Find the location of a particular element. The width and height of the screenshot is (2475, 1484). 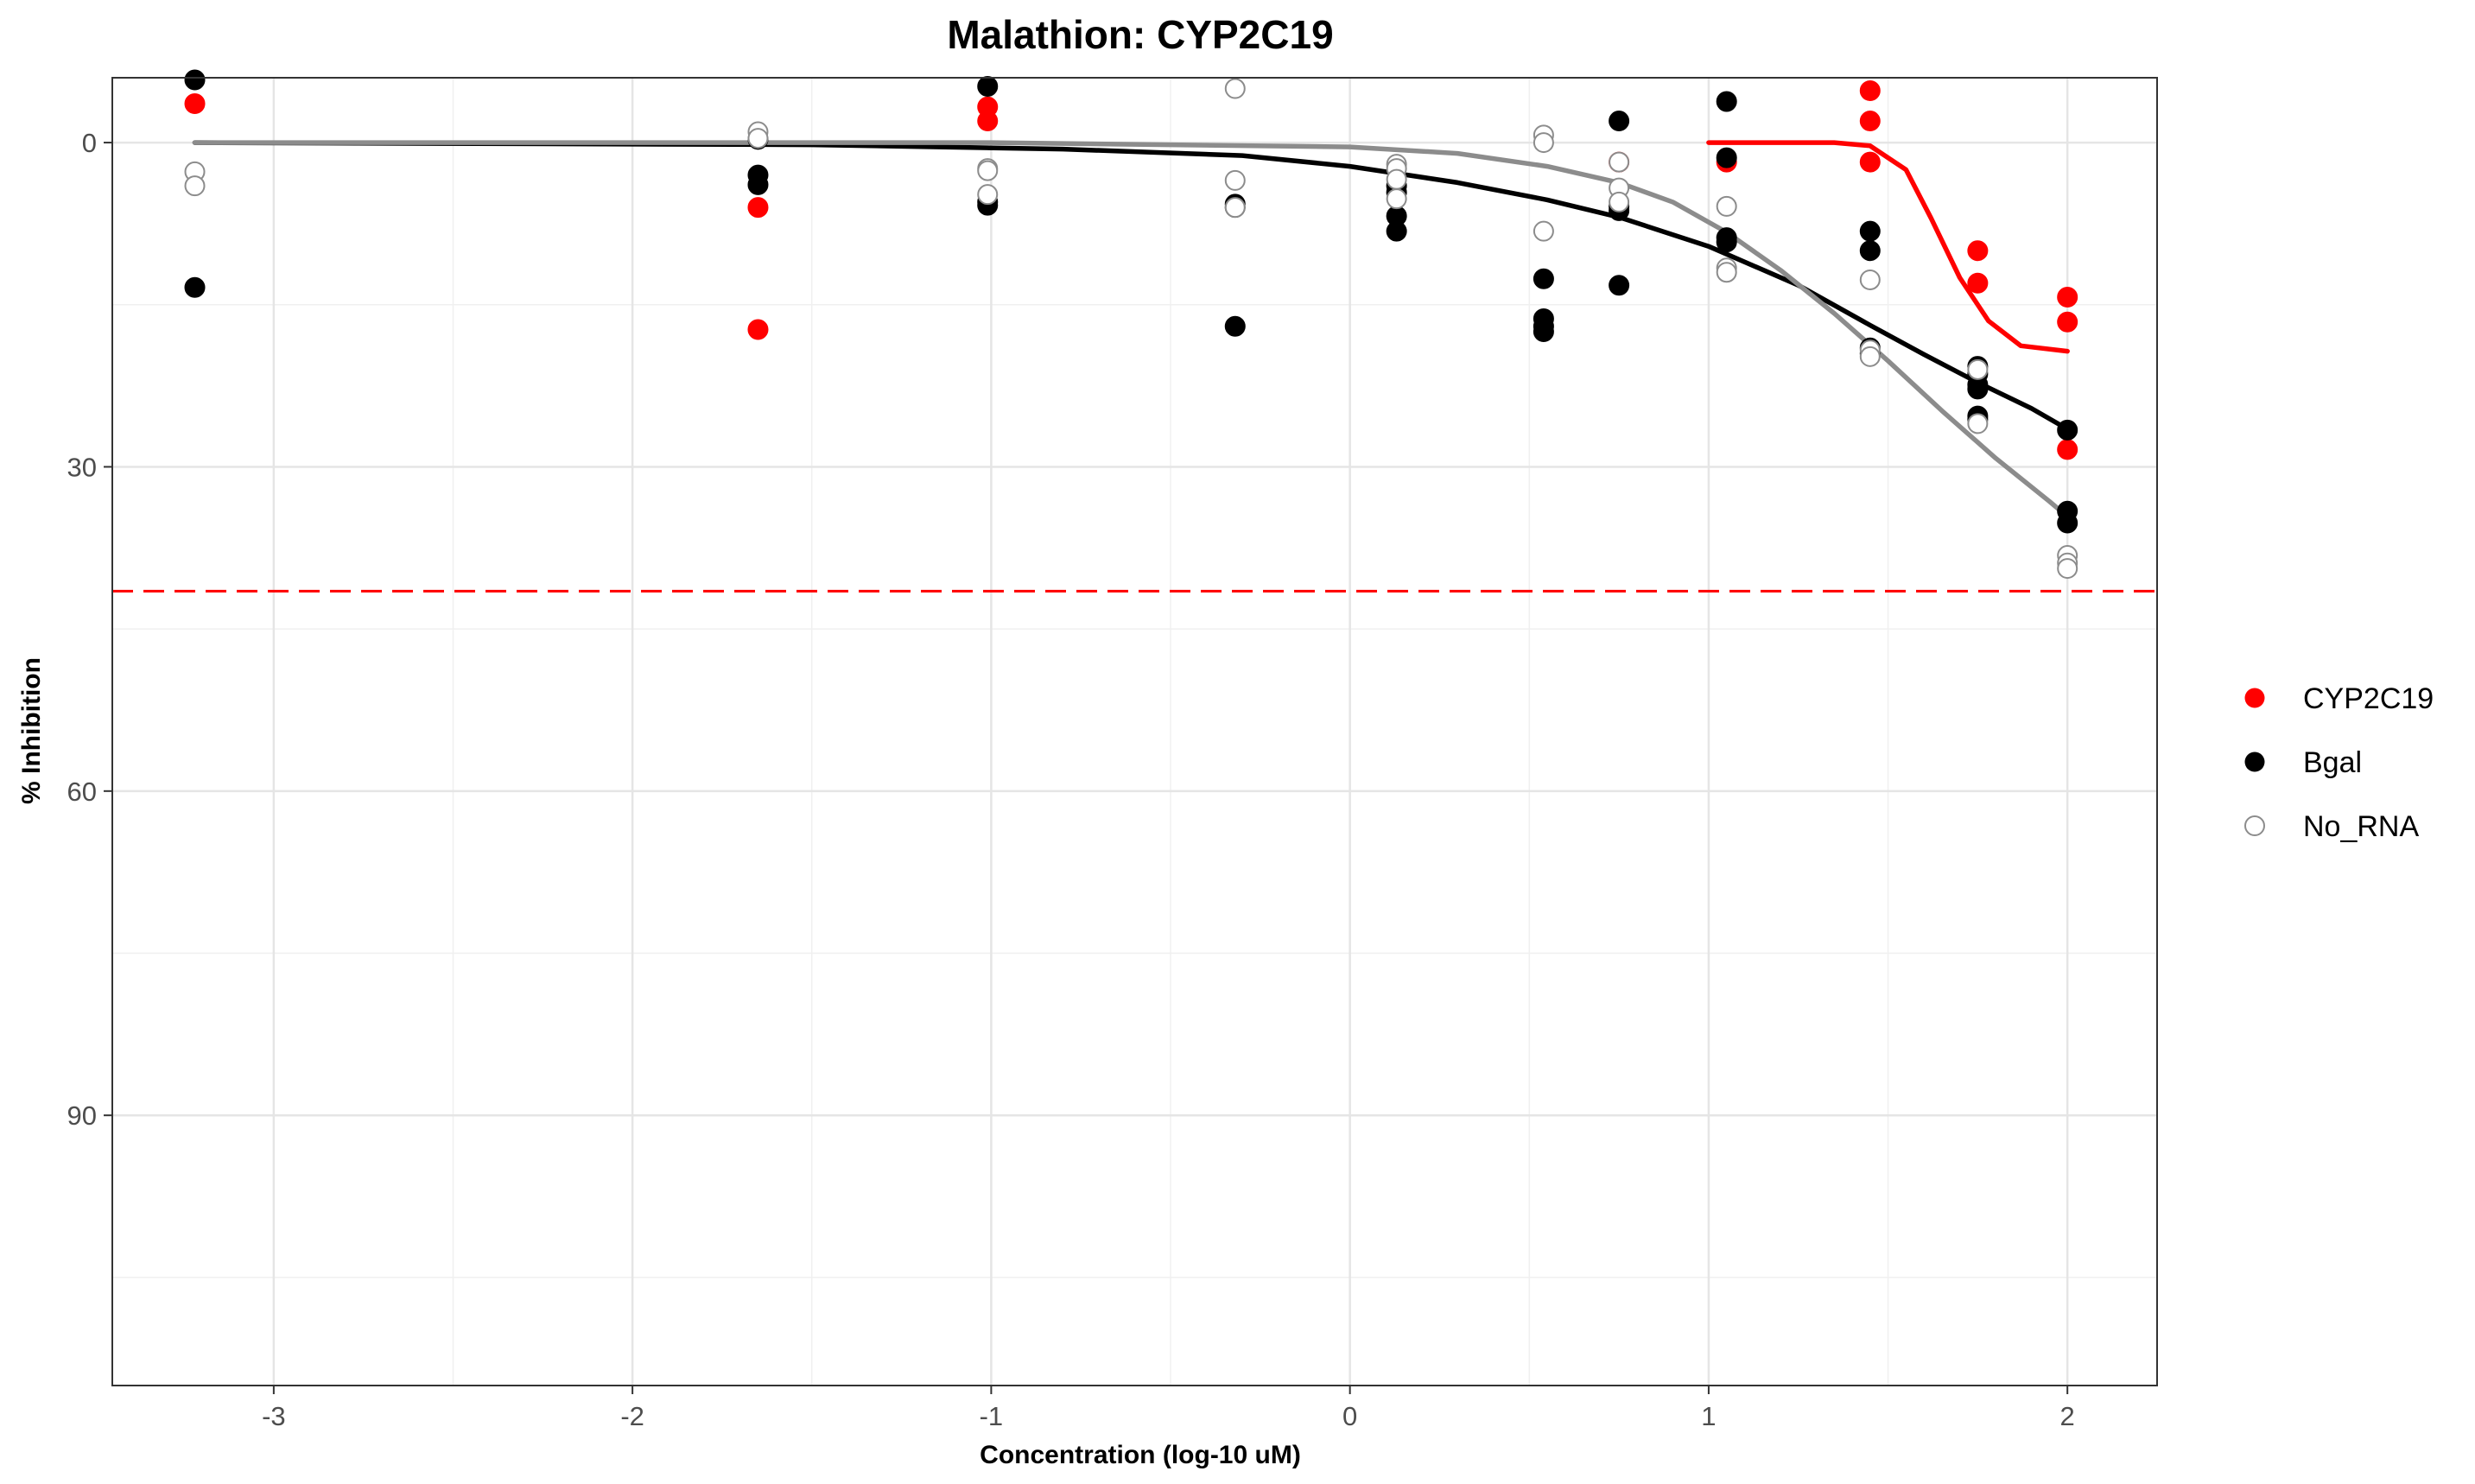

legend-key-cyp2c19 is located at coordinates (2254, 698).